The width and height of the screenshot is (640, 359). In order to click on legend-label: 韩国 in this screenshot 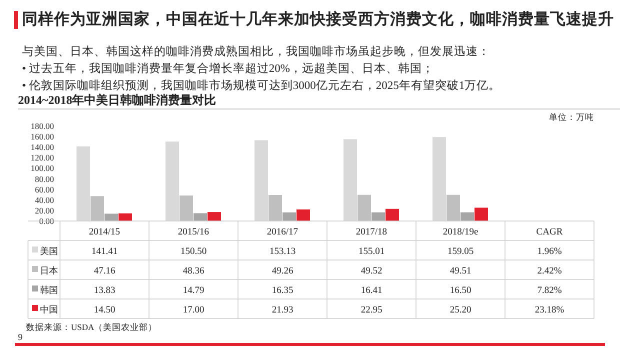, I will do `click(49, 290)`.